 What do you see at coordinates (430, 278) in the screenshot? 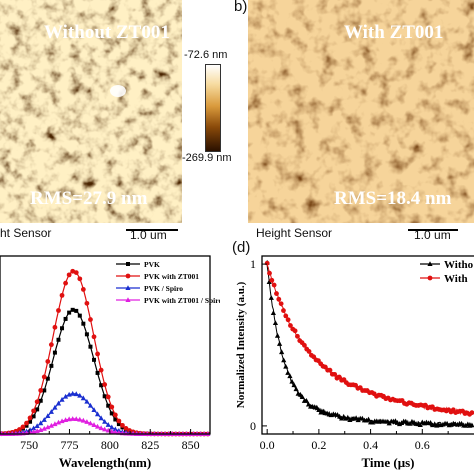
I see `legend-marker-with` at bounding box center [430, 278].